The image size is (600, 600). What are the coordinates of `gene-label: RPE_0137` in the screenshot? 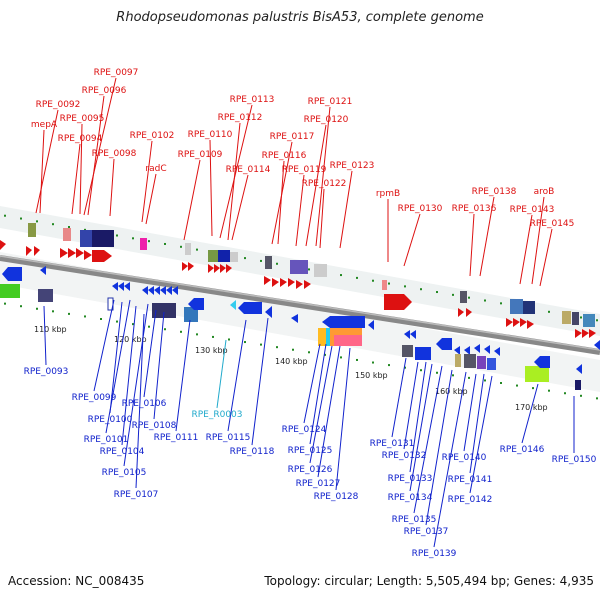 It's located at (426, 532).